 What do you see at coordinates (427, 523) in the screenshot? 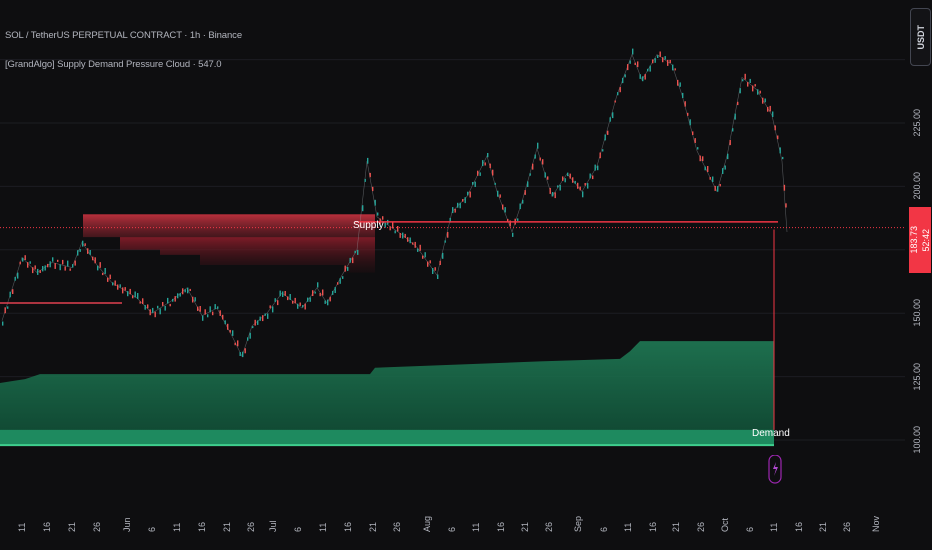
I see `x-tick-label: Aug` at bounding box center [427, 523].